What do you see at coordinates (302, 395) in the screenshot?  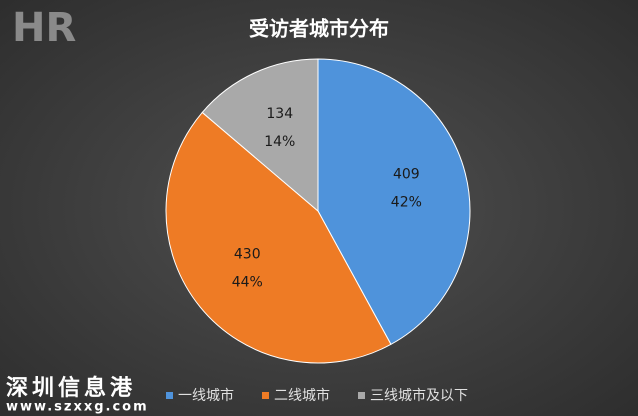 I see `legend-label: 二线城市` at bounding box center [302, 395].